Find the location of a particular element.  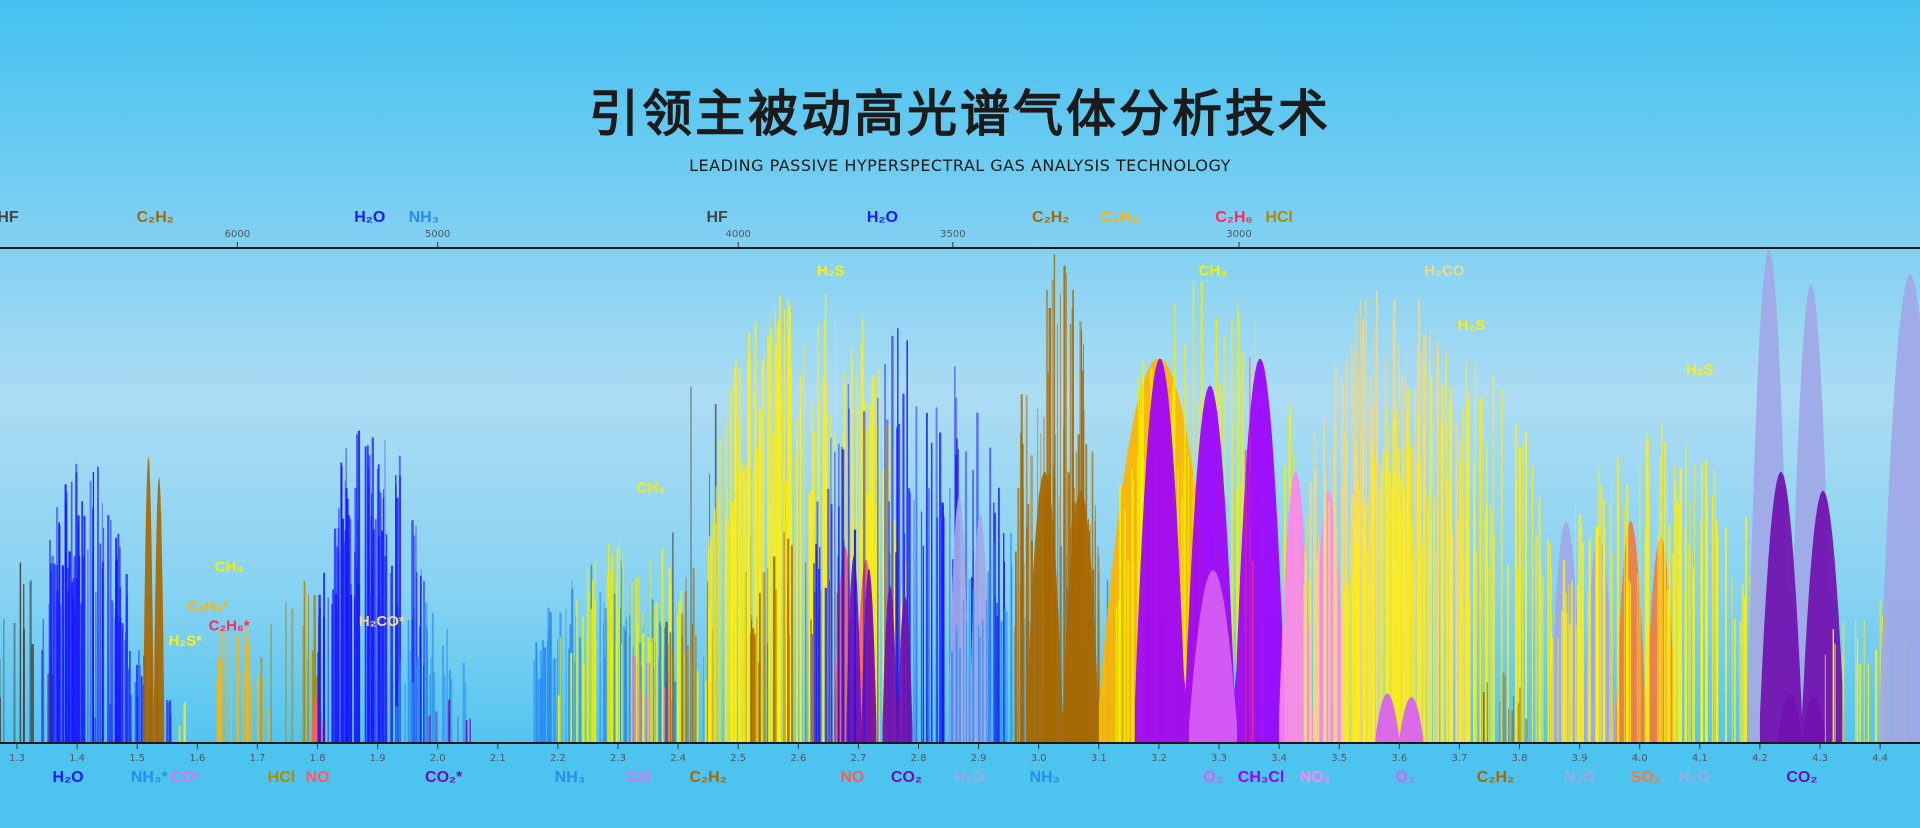

gas-label-c2h6: C₂H₆* is located at coordinates (229, 626).